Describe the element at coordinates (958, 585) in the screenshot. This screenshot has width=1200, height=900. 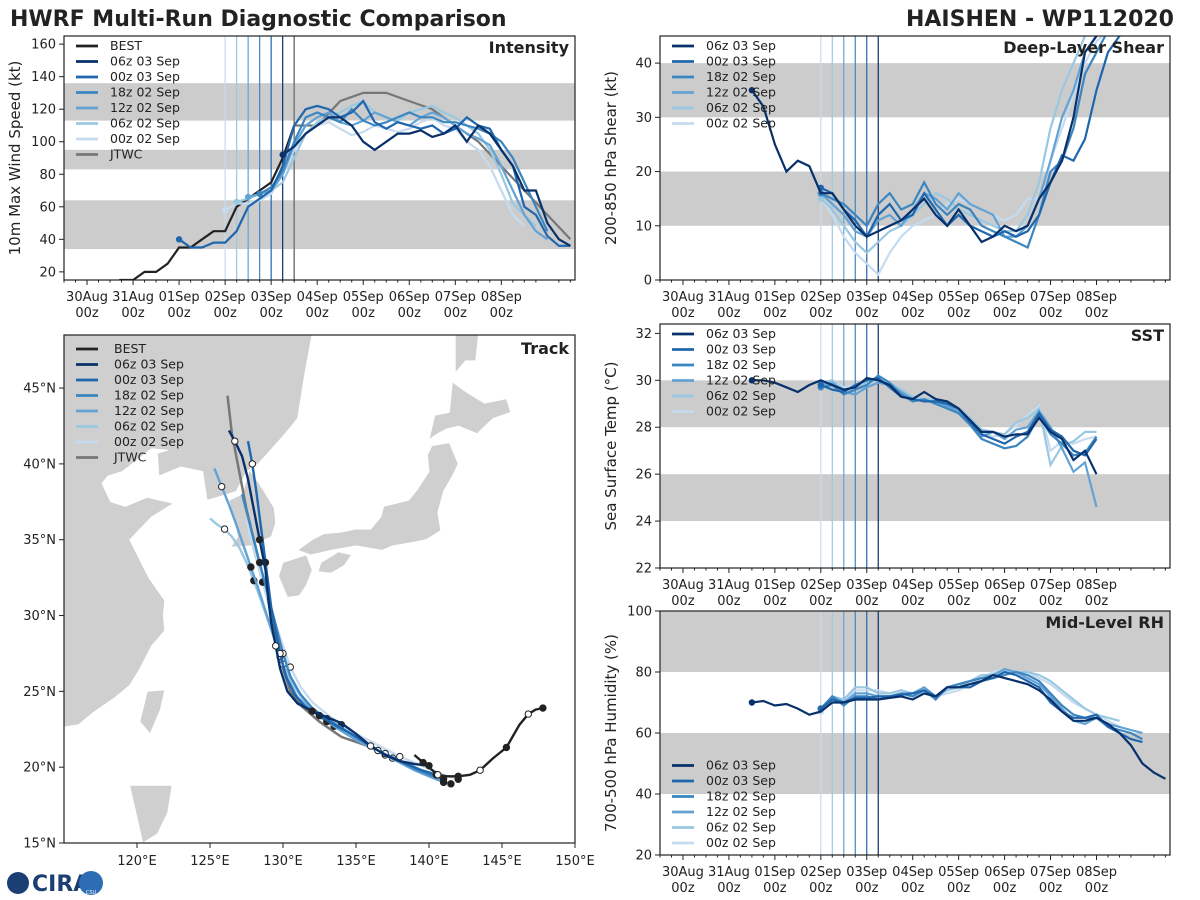
I see `sst-x-tick-label: 05Sep` at that location.